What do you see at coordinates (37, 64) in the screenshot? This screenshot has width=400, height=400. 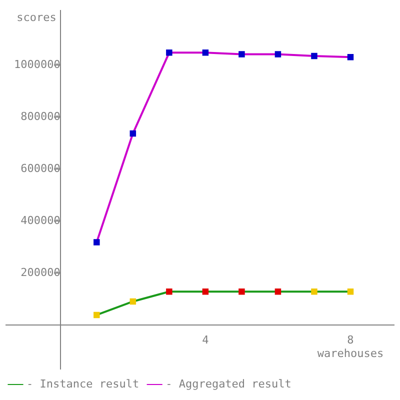 I see `y-tick-label: 1000000` at bounding box center [37, 64].